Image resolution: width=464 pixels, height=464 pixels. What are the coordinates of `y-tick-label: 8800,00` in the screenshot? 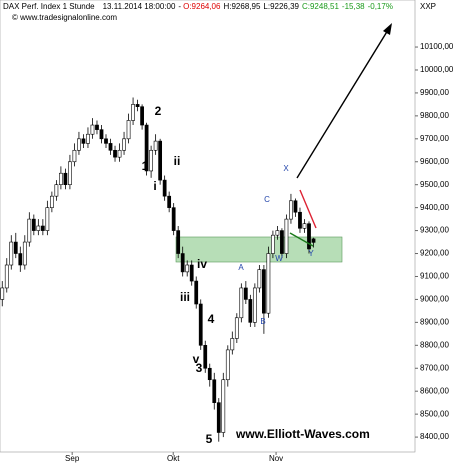 It's located at (434, 344).